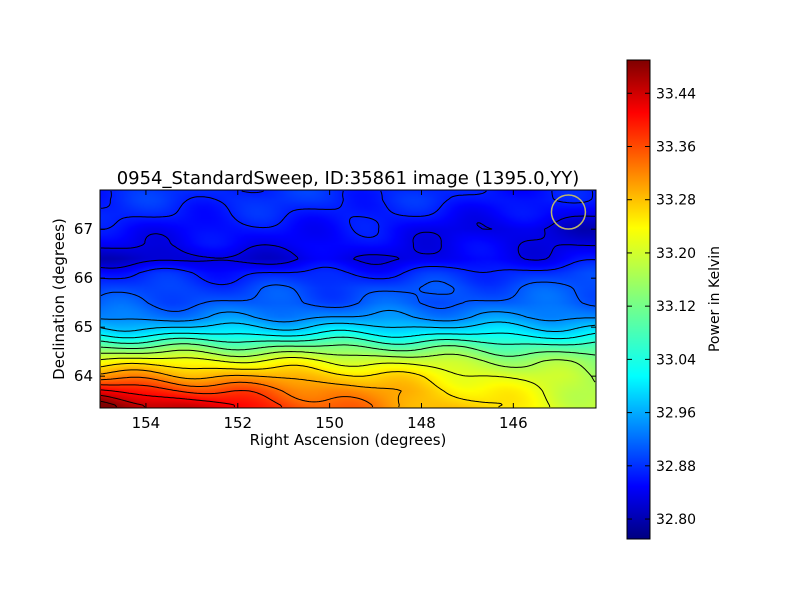 This screenshot has width=800, height=600. What do you see at coordinates (513, 423) in the screenshot?
I see `x-tick-label: 146` at bounding box center [513, 423].